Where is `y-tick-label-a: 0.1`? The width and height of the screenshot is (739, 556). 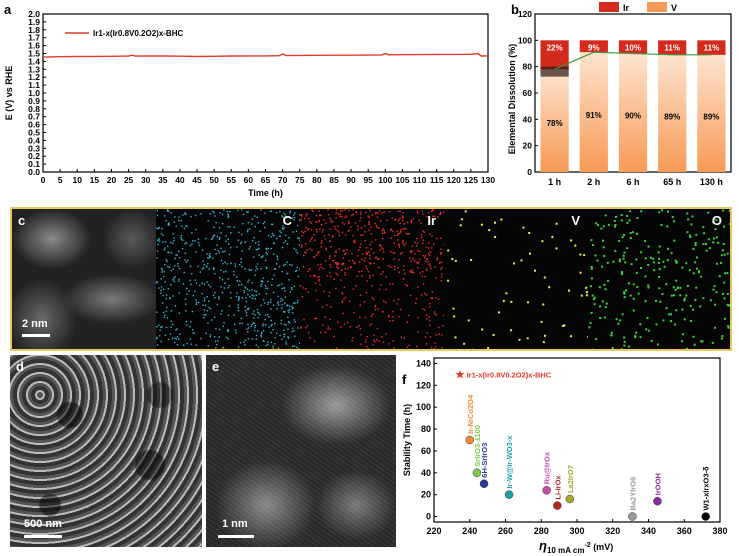
y-tick-label-a: 0.1 is located at coordinates (34, 164).